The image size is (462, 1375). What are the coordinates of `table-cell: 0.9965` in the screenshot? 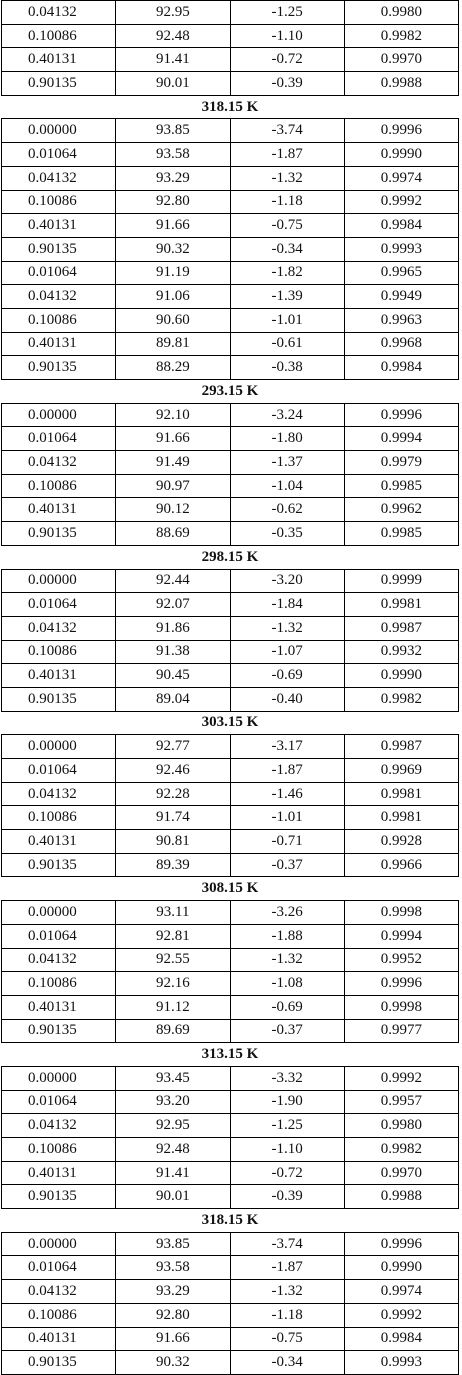 It's located at (401, 273).